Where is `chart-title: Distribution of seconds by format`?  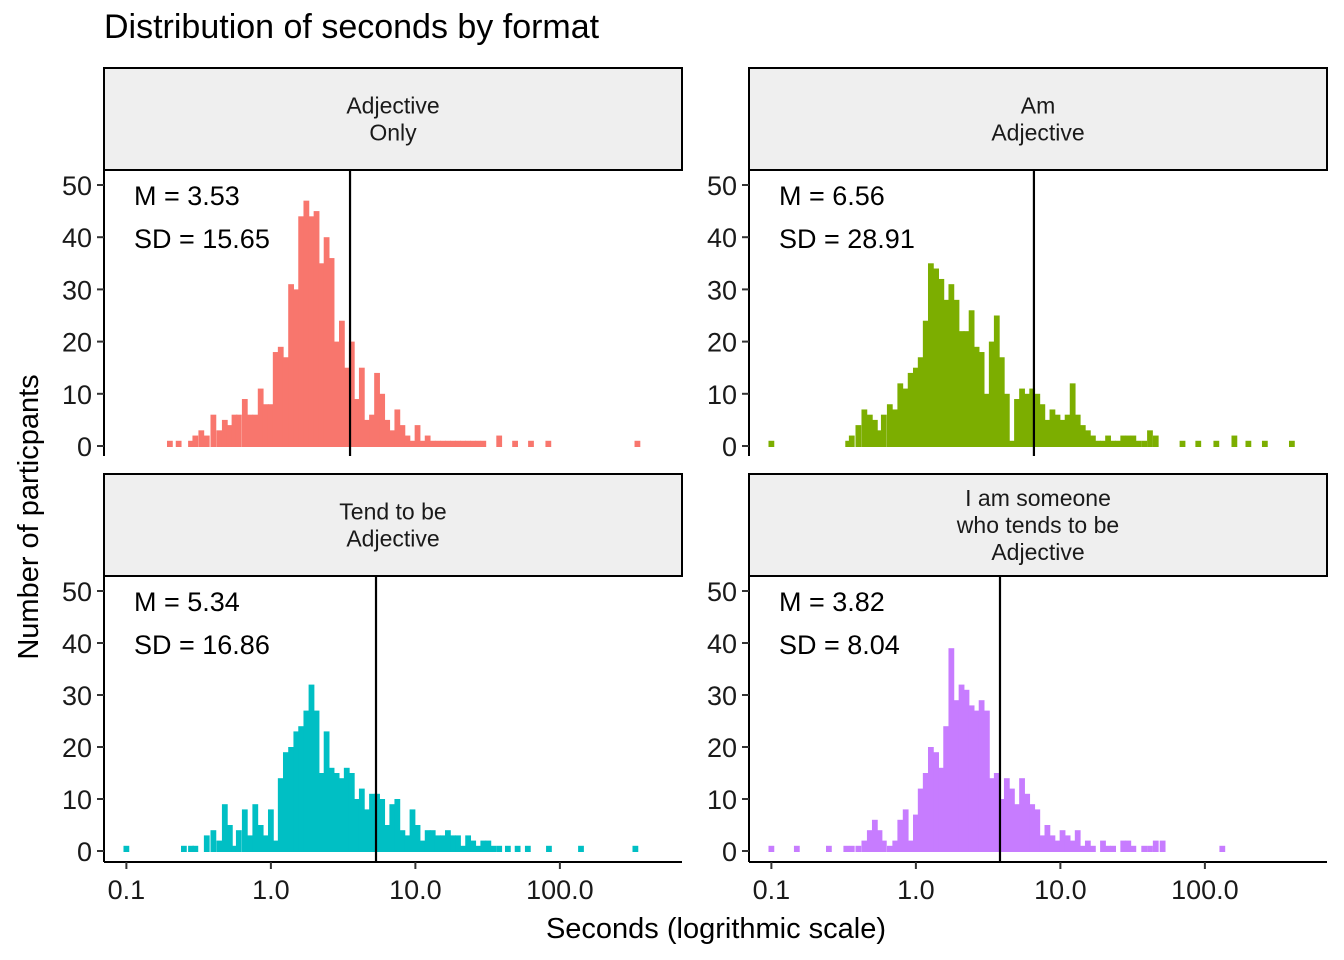
chart-title: Distribution of seconds by format is located at coordinates (352, 27).